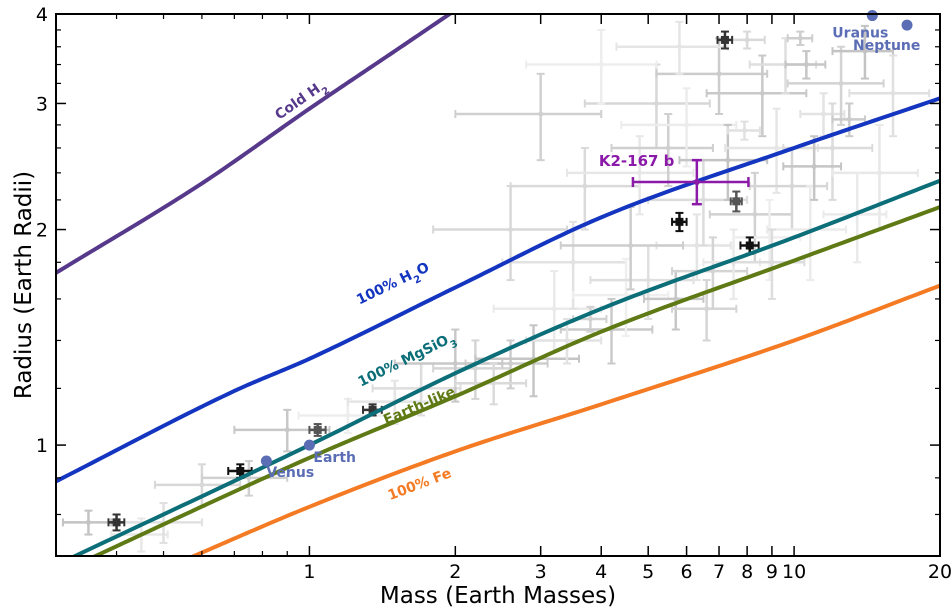 The height and width of the screenshot is (610, 952). Describe the element at coordinates (860, 34) in the screenshot. I see `solar-planet-label: Uranus` at that location.